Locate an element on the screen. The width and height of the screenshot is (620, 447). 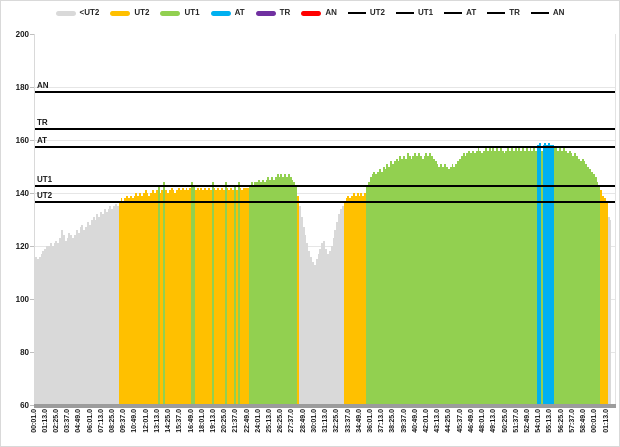
x-tick-label: 30:01.0 is located at coordinates (314, 421).